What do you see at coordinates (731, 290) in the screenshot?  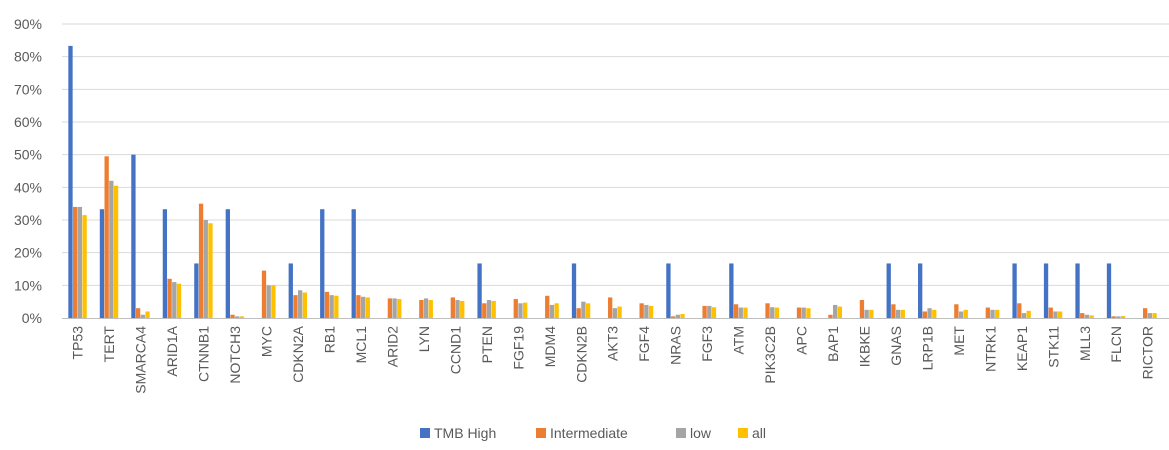 I see `bar-tmb-high-atm` at bounding box center [731, 290].